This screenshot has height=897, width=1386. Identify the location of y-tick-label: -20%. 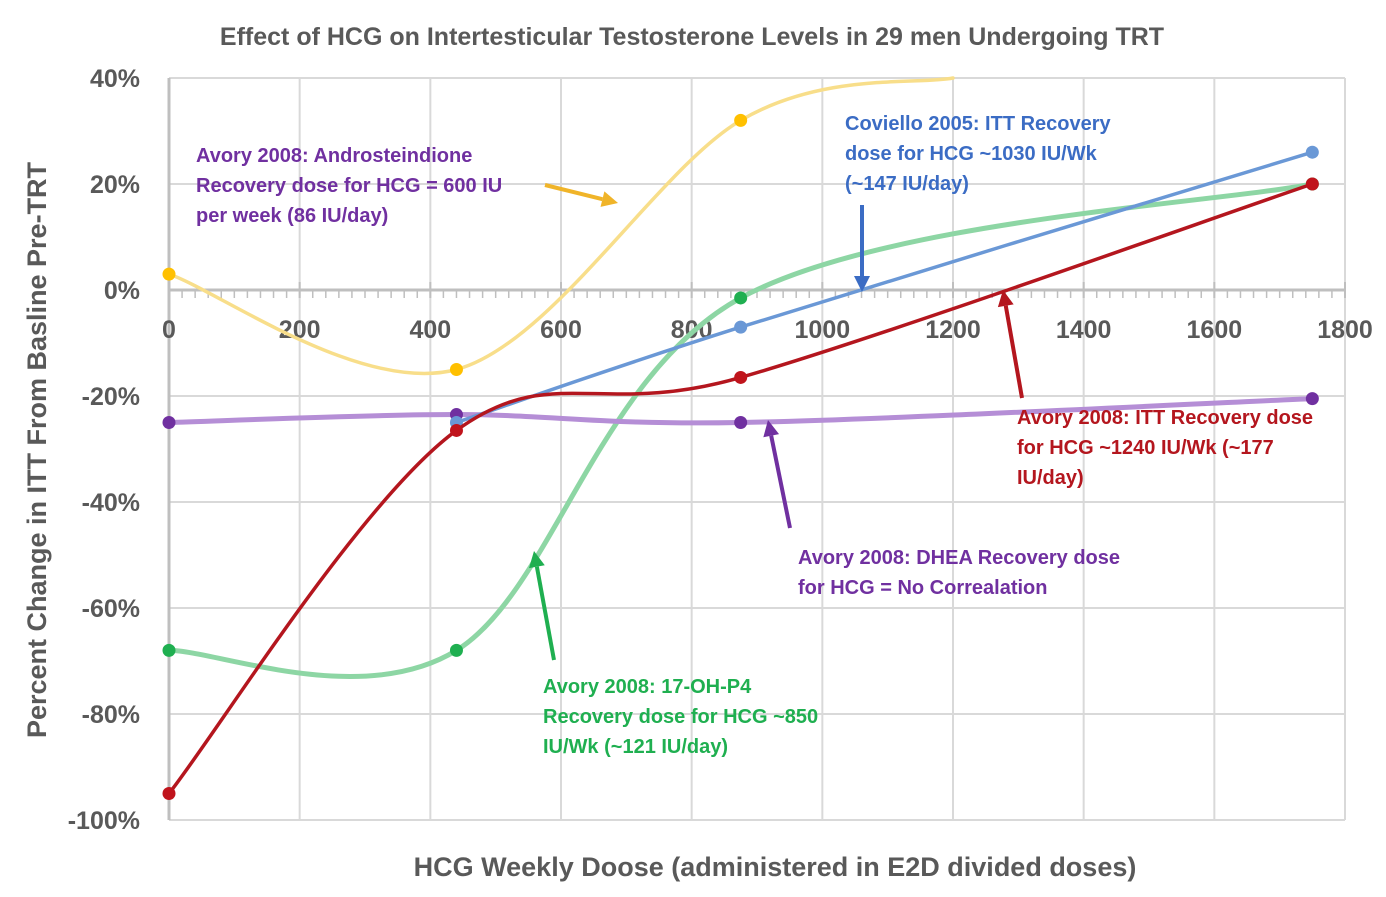
(111, 397).